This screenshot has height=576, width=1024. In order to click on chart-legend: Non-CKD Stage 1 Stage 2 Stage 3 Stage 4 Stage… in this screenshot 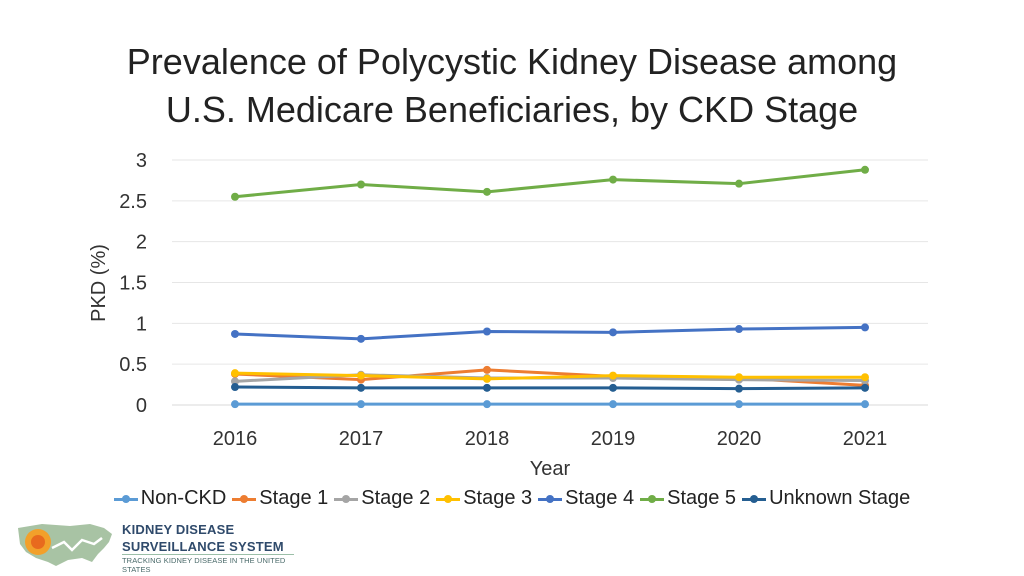, I will do `click(512, 498)`.